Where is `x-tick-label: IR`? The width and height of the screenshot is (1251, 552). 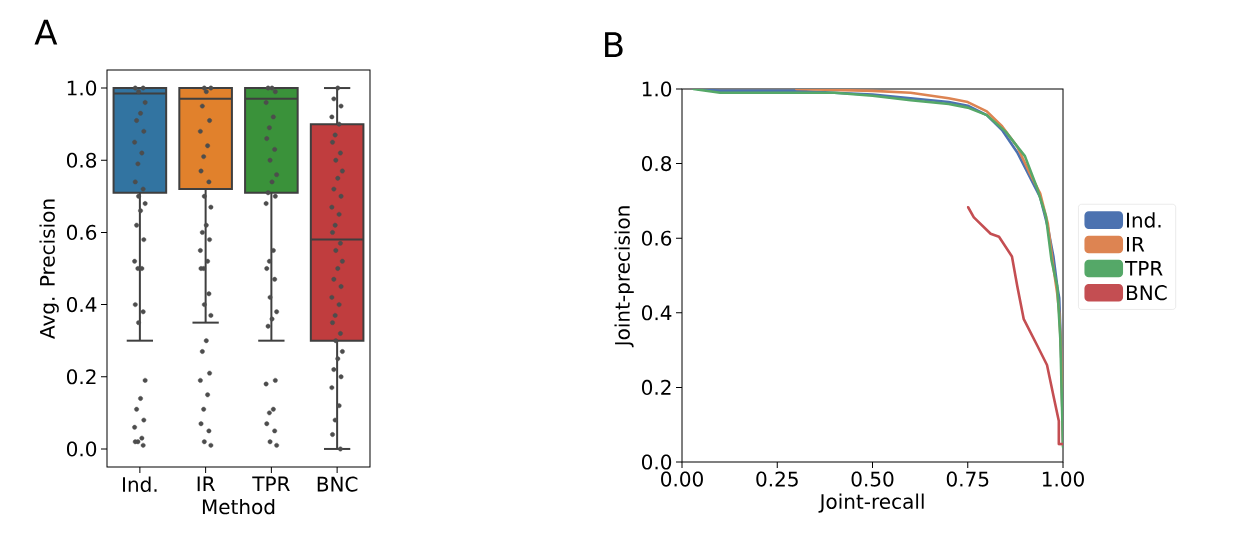 x-tick-label: IR is located at coordinates (206, 484).